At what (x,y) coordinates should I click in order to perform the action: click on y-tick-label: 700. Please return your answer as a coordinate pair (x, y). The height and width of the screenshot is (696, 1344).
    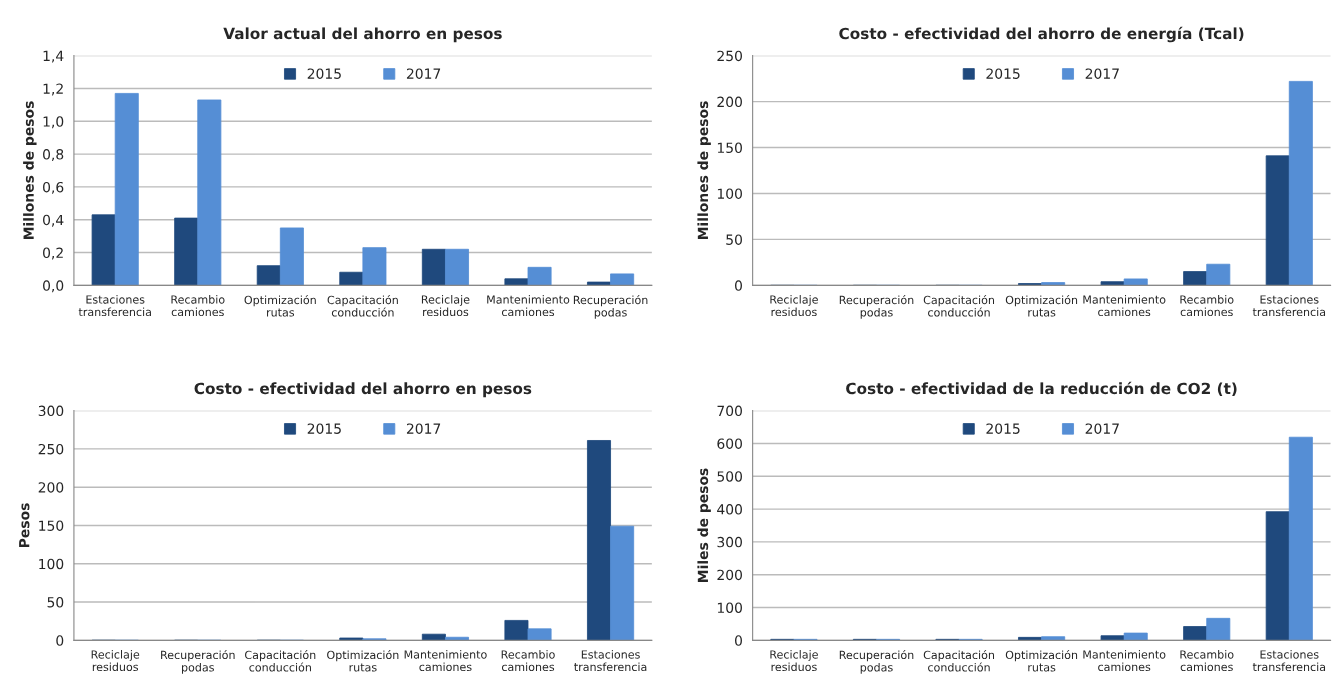
    Looking at the image, I should click on (729, 411).